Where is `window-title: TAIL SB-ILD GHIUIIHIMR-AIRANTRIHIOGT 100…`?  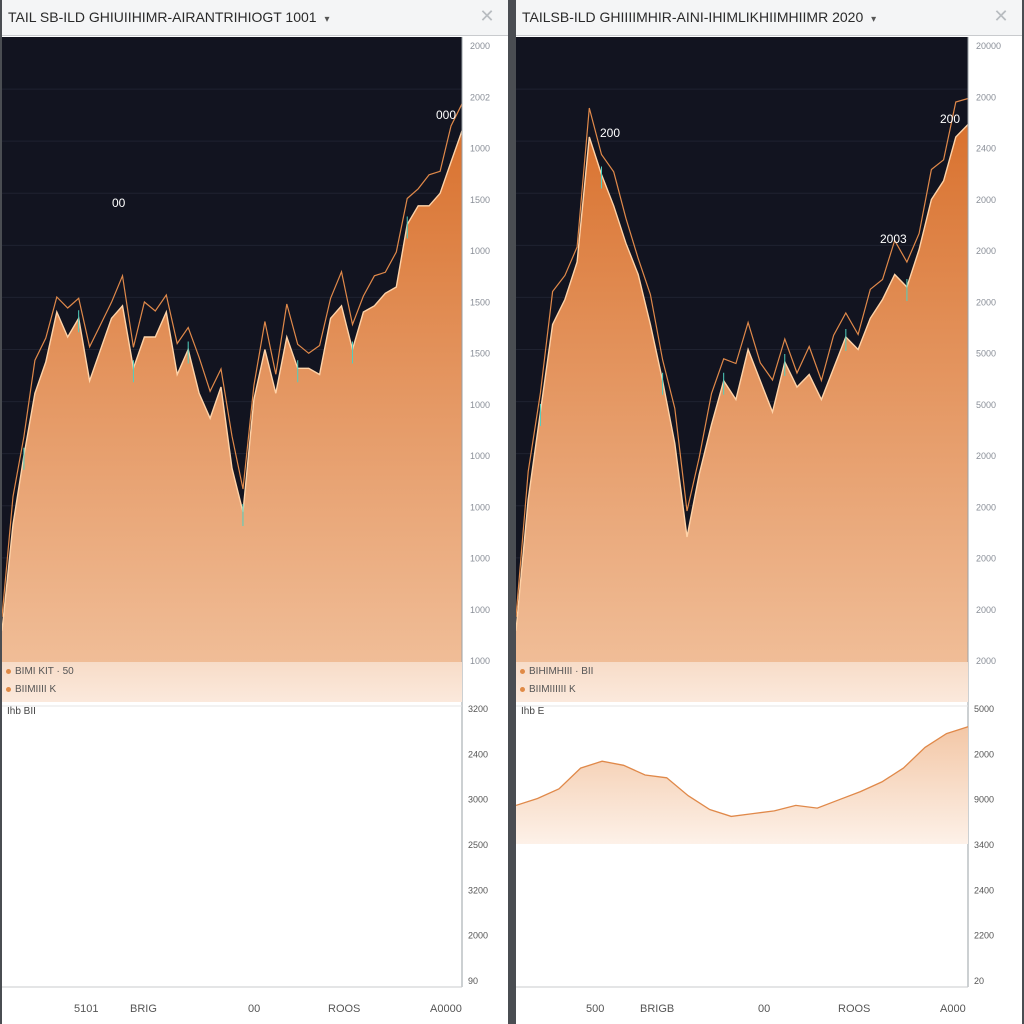 window-title: TAIL SB-ILD GHIUIIHIMR-AIRANTRIHIOGT 100… is located at coordinates (162, 17).